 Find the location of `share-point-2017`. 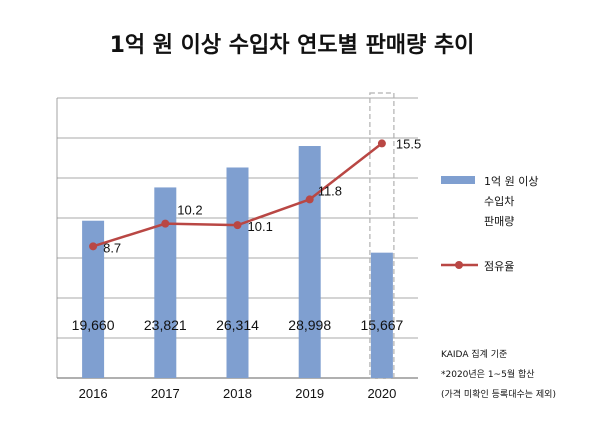

share-point-2017 is located at coordinates (165, 223).